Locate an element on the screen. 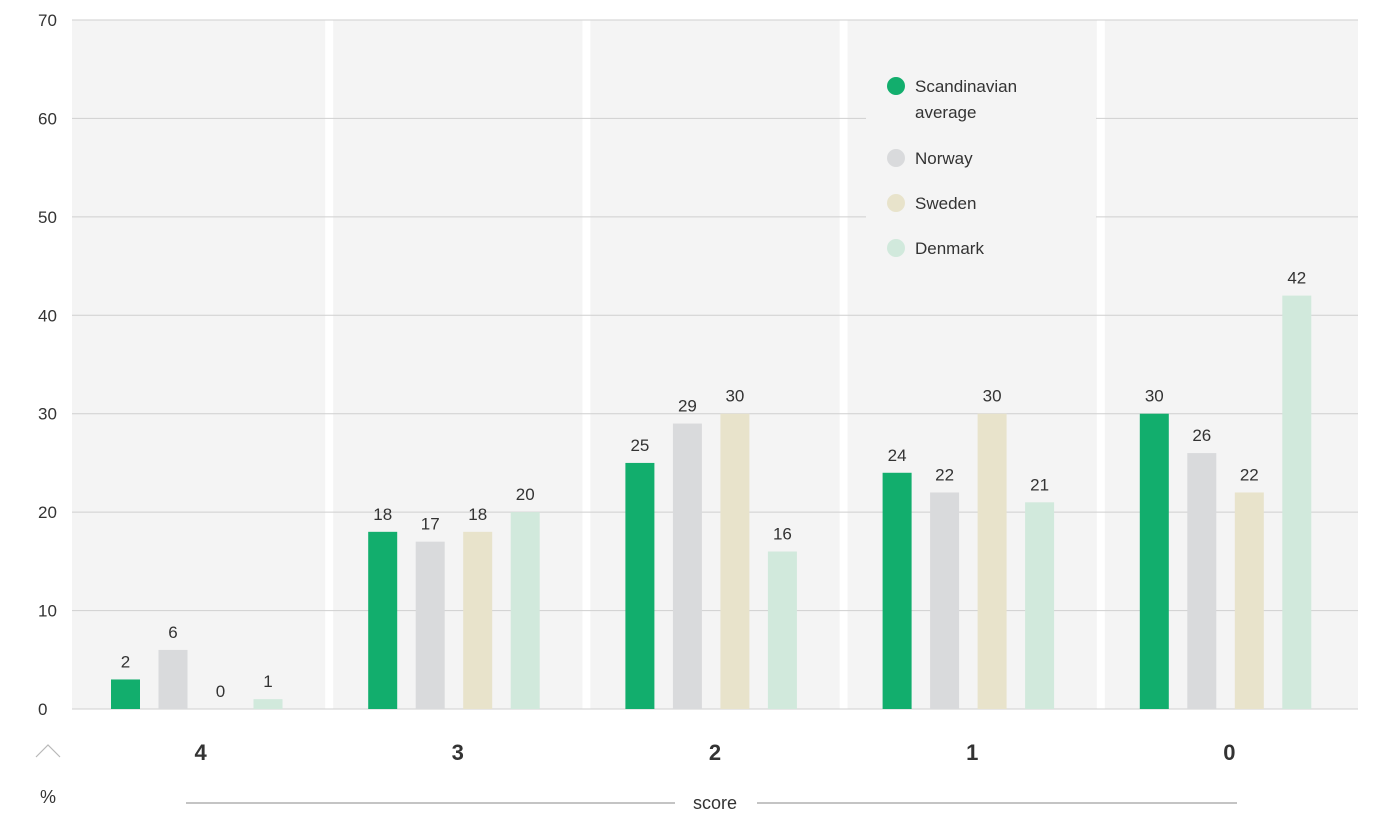 Image resolution: width=1373 pixels, height=816 pixels. legend-label-3: Denmark is located at coordinates (949, 248).